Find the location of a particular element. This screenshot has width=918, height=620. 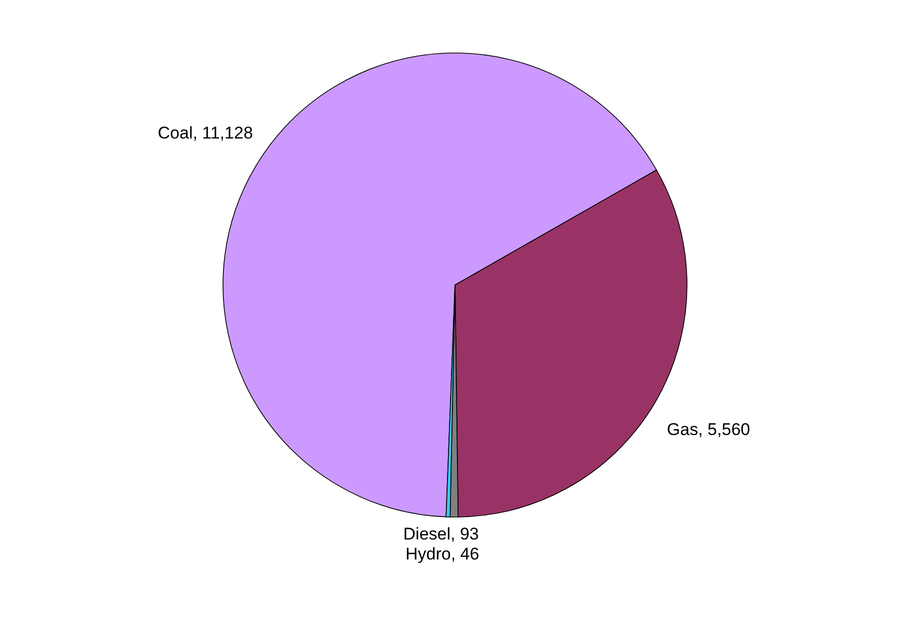

slice-label: Gas, 5,560 is located at coordinates (708, 429).